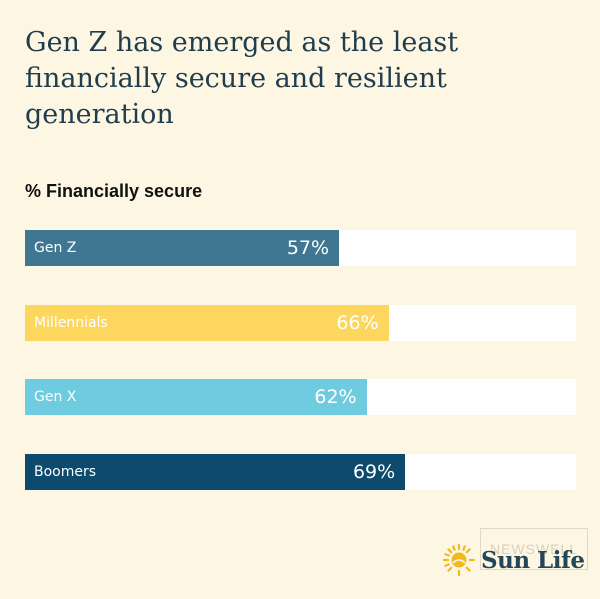 This screenshot has width=600, height=599. I want to click on bar-boomers: Boomers 69%, so click(215, 471).